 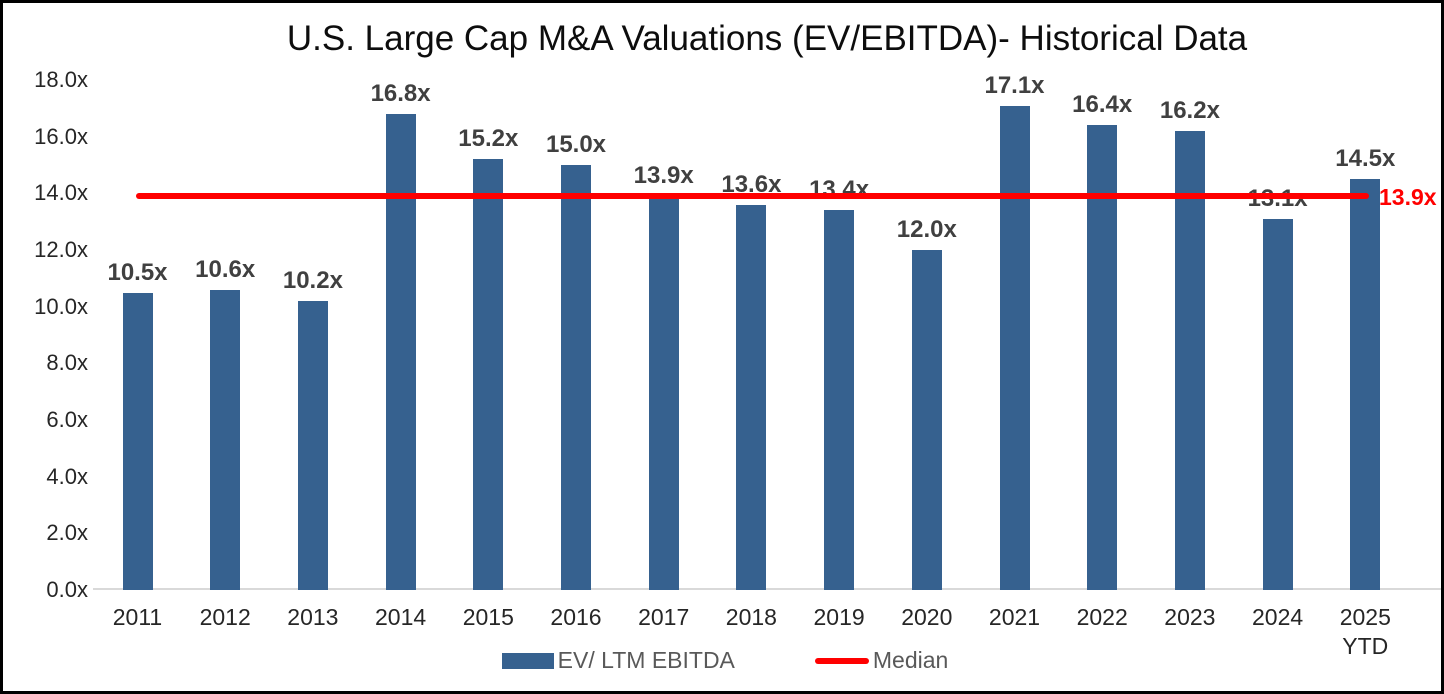 I want to click on bar-value-label: 10.5x, so click(x=137, y=272).